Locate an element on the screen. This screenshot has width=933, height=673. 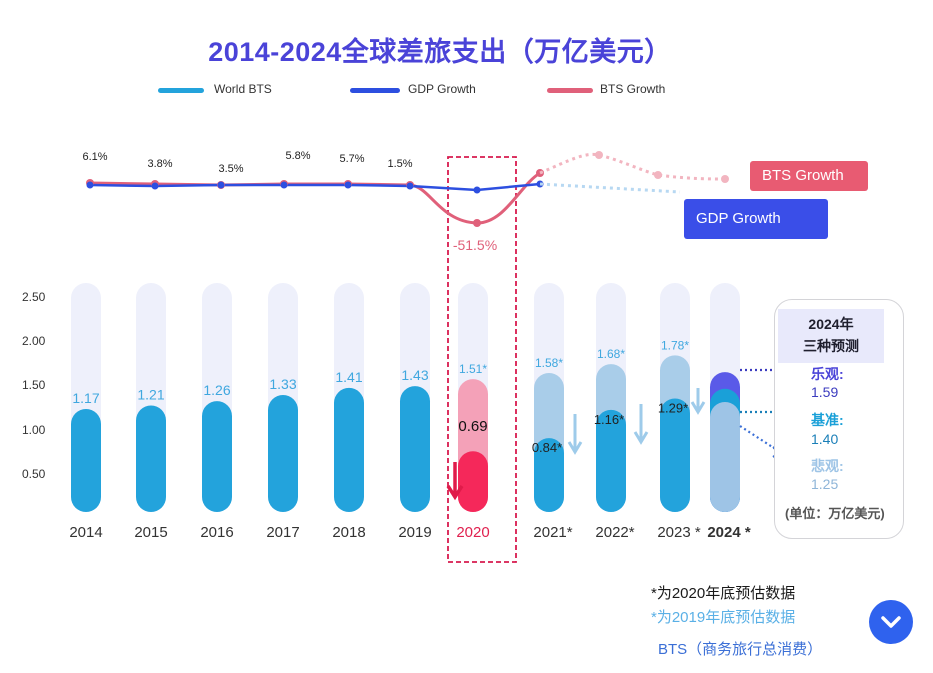
y-tick-label: 1.50 is located at coordinates (34, 385).